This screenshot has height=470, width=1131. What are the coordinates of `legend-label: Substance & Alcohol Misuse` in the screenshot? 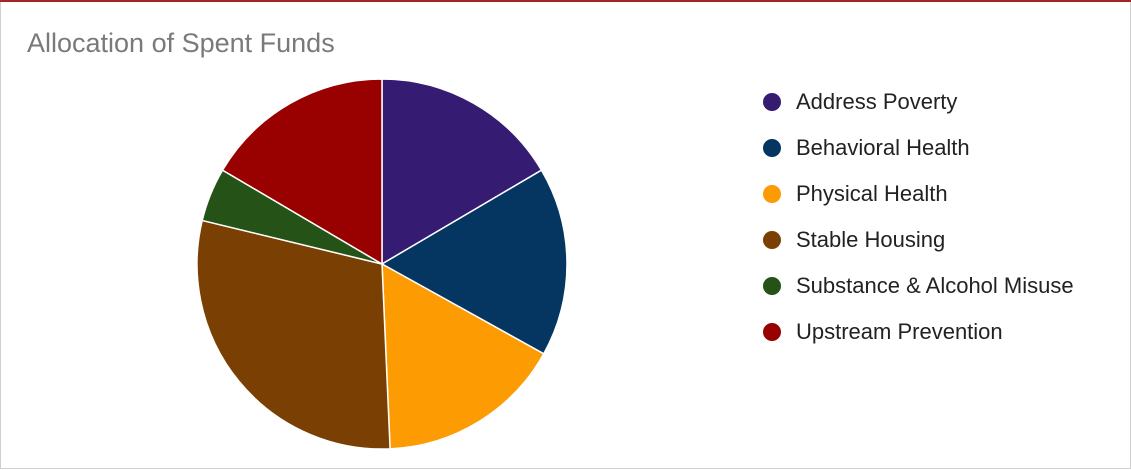 It's located at (935, 285).